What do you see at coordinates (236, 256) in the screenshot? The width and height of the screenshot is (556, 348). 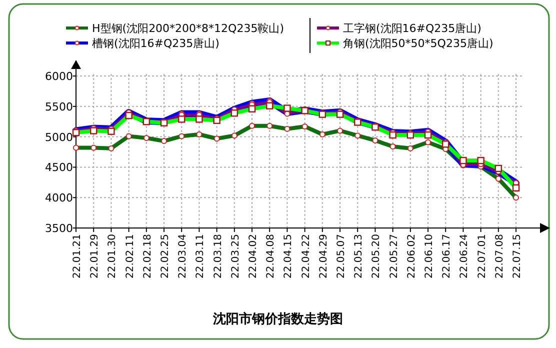 I see `x-tick-label: 22.03.25` at bounding box center [236, 256].